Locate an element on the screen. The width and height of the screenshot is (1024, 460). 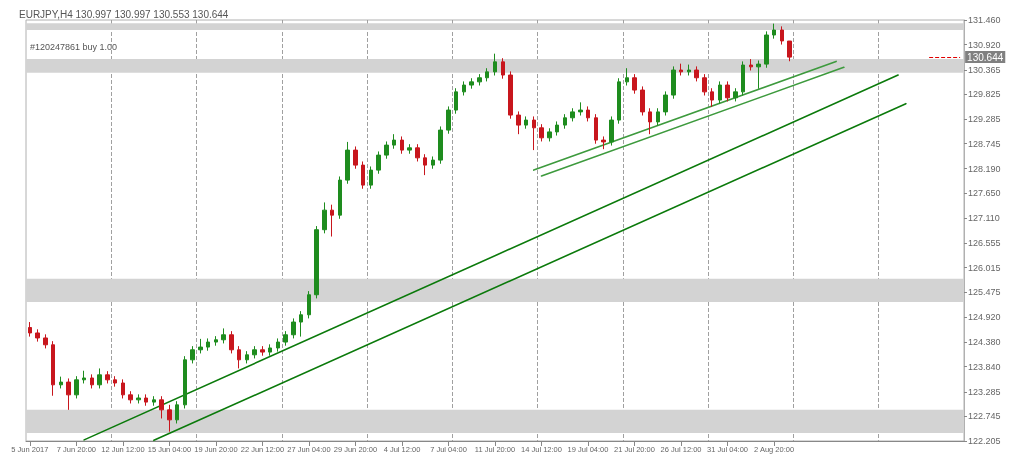
y-tick-label: 125.475 is located at coordinates (984, 292).